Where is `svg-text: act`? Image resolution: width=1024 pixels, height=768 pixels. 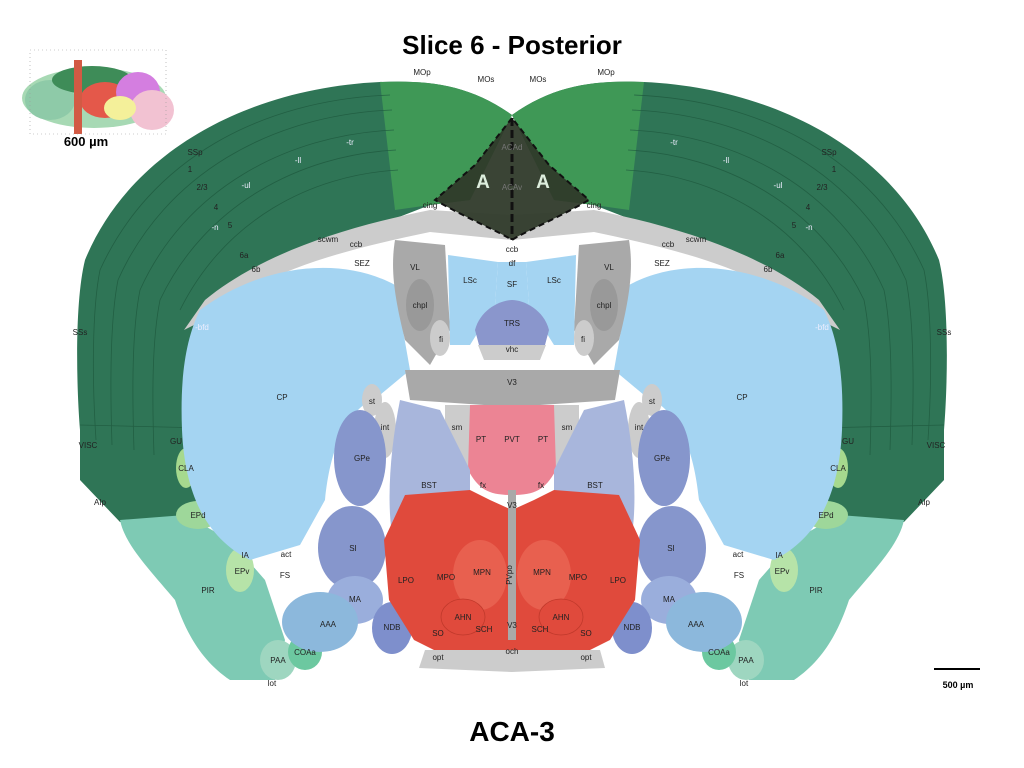
svg-text: act is located at coordinates (286, 554).